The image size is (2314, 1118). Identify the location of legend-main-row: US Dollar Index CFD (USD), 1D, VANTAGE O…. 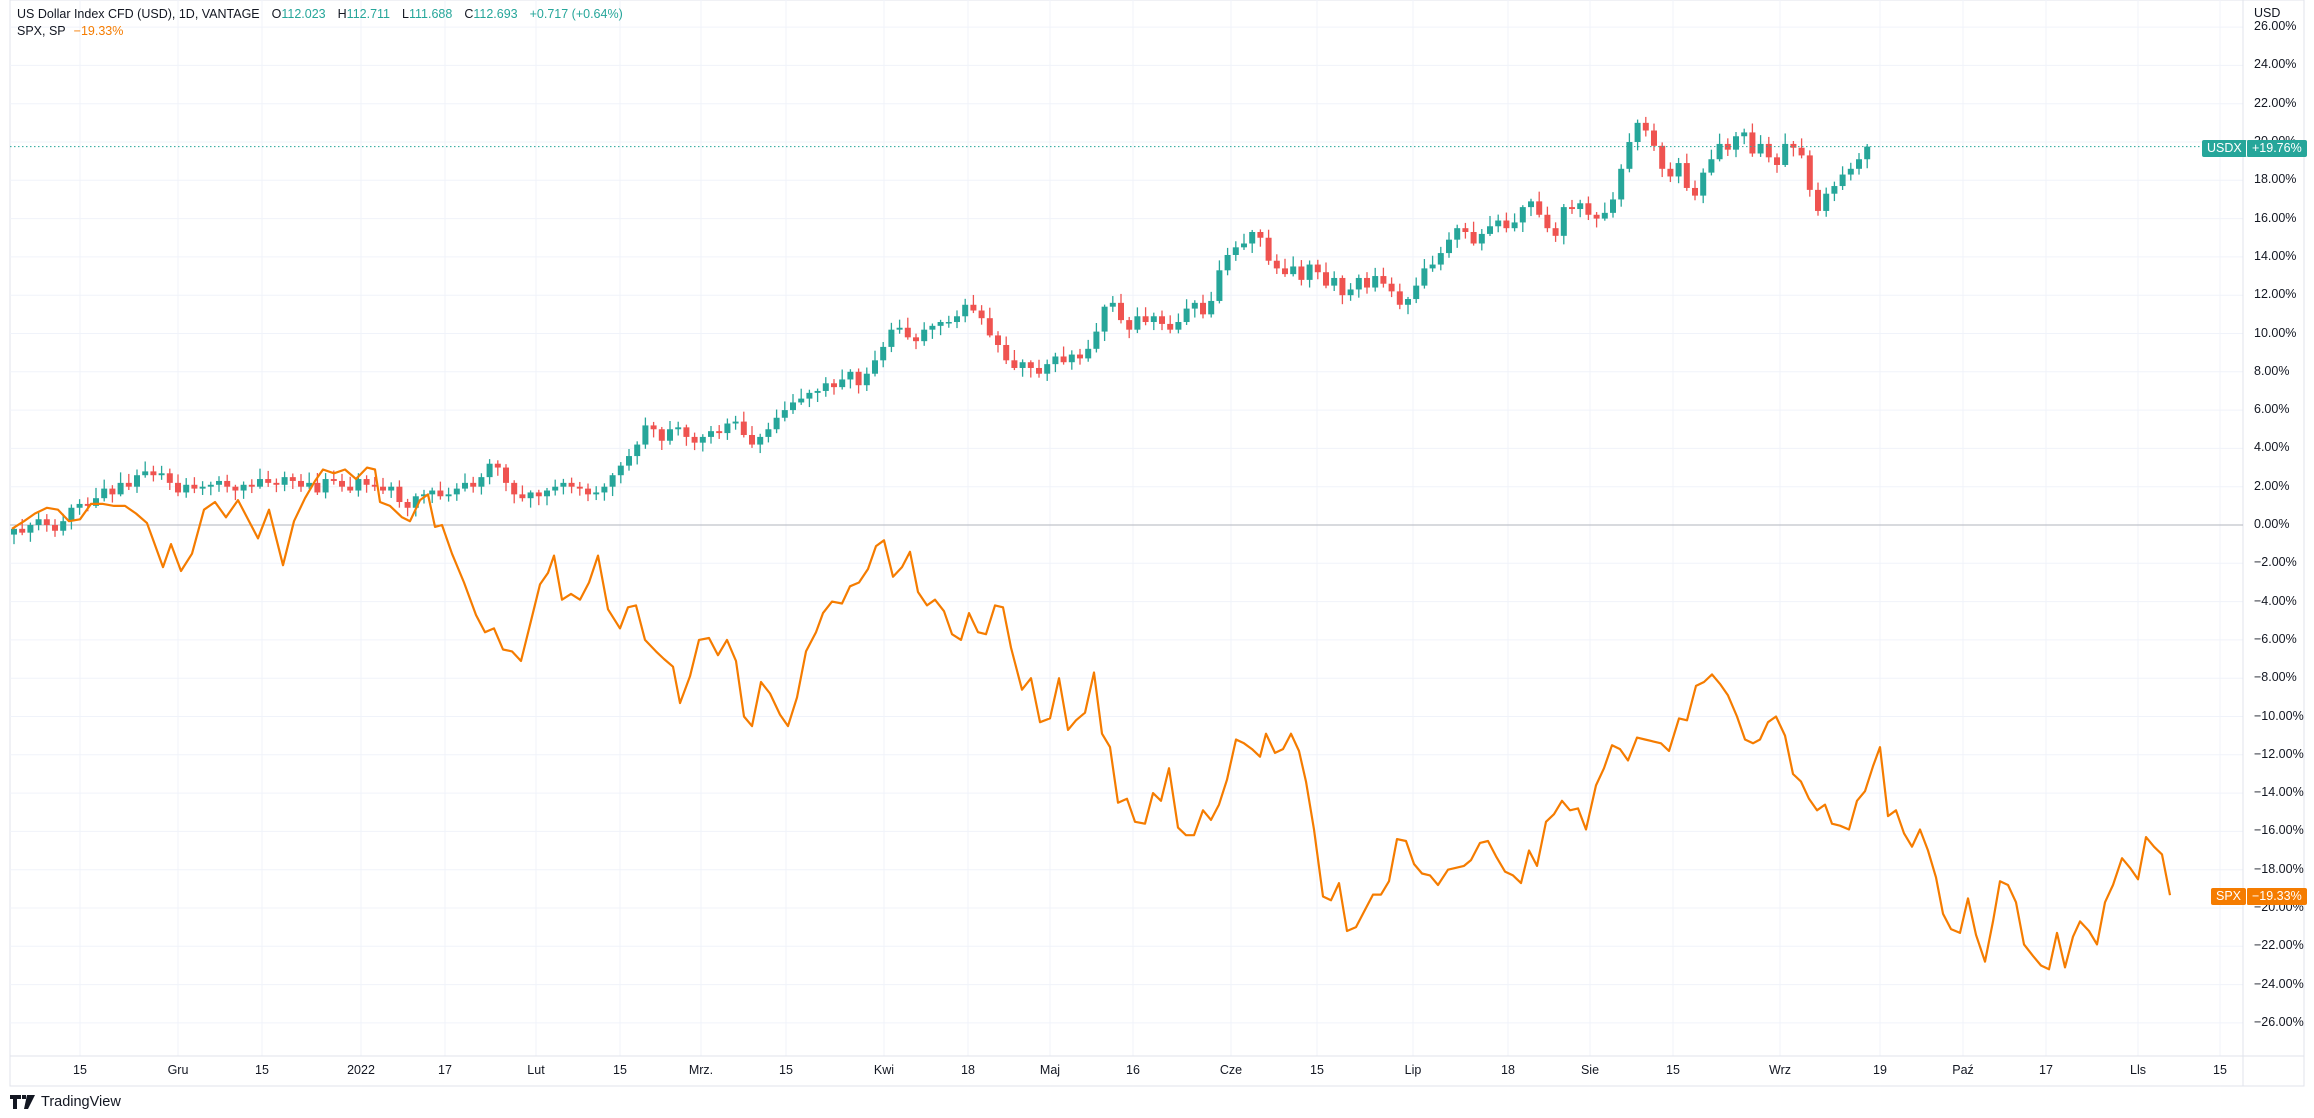
(326, 14).